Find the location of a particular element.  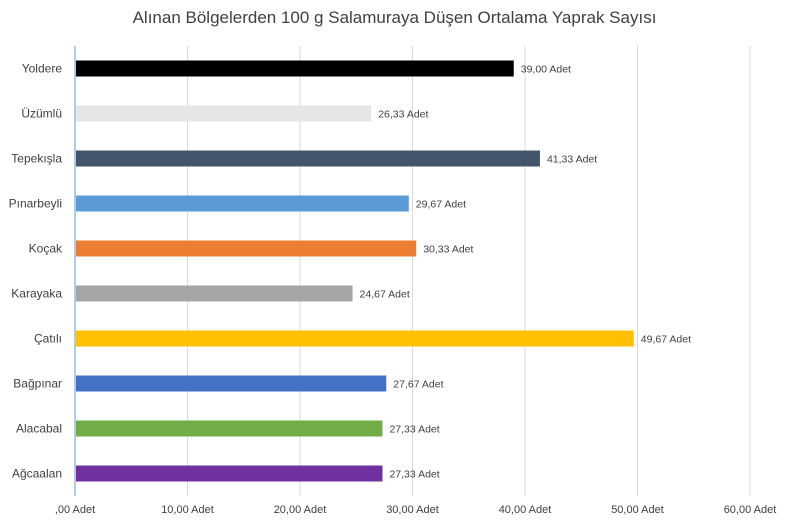

data-label: 26,33 Adet is located at coordinates (403, 115).